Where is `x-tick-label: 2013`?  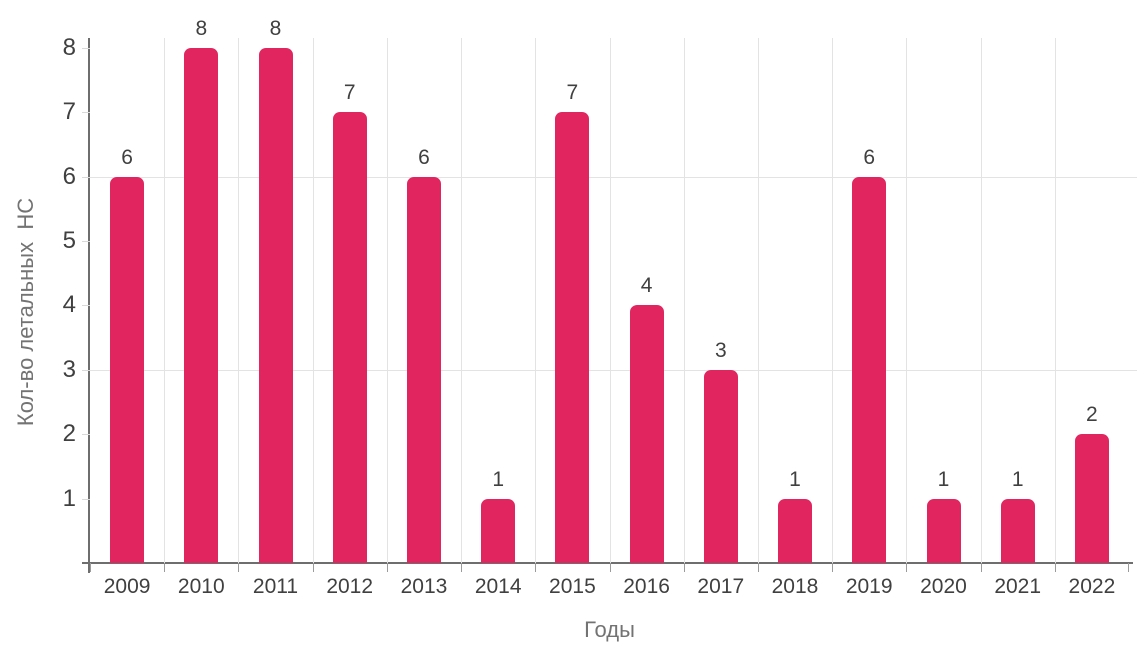 x-tick-label: 2013 is located at coordinates (424, 586).